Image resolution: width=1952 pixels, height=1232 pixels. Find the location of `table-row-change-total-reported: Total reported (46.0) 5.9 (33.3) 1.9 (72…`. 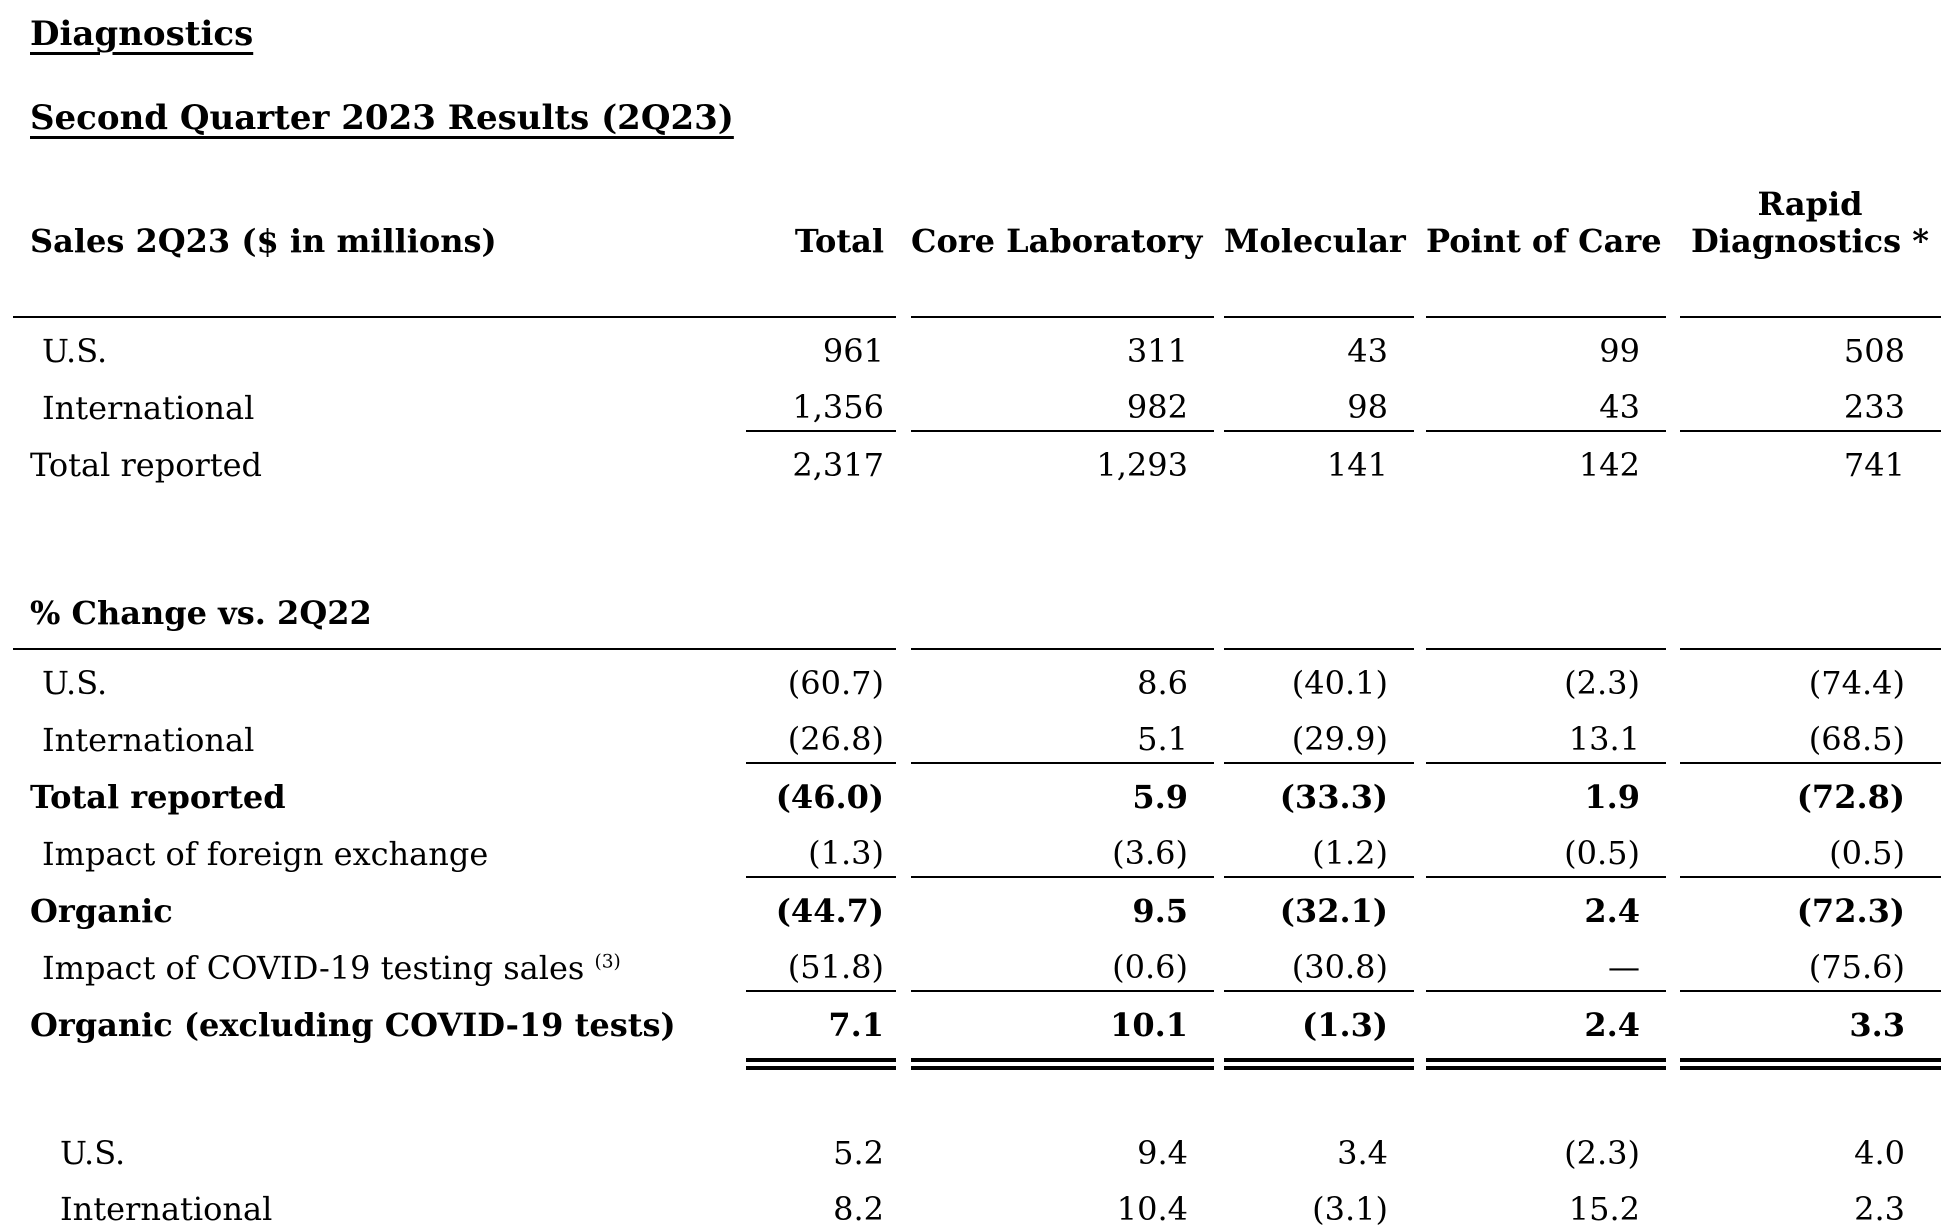

table-row-change-total-reported: Total reported (46.0) 5.9 (33.3) 1.9 (72… is located at coordinates (977, 790).